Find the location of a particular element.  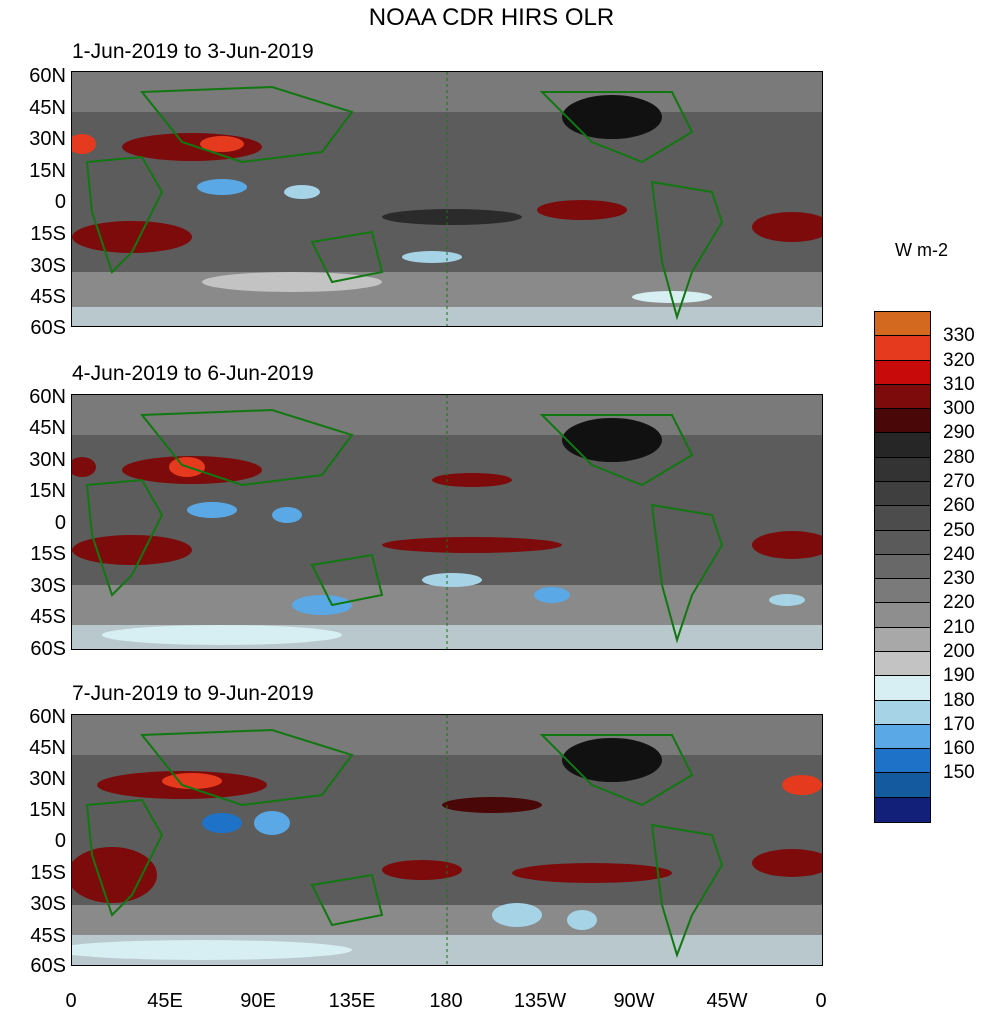

lon-label: 135E is located at coordinates (352, 1001).